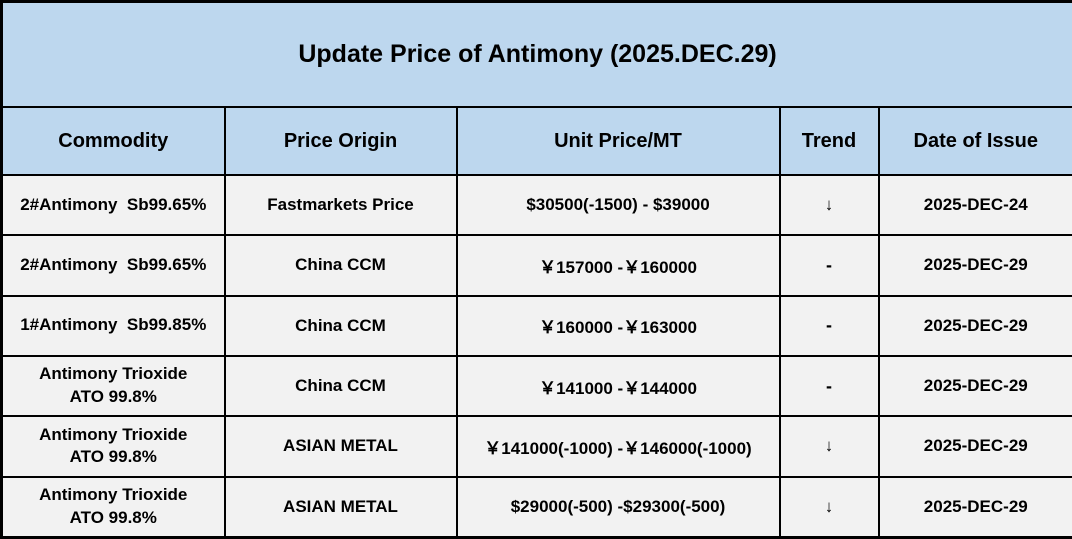 The height and width of the screenshot is (539, 1072). Describe the element at coordinates (618, 205) in the screenshot. I see `unit-price-cell: $30500(-1500) - $39000` at that location.